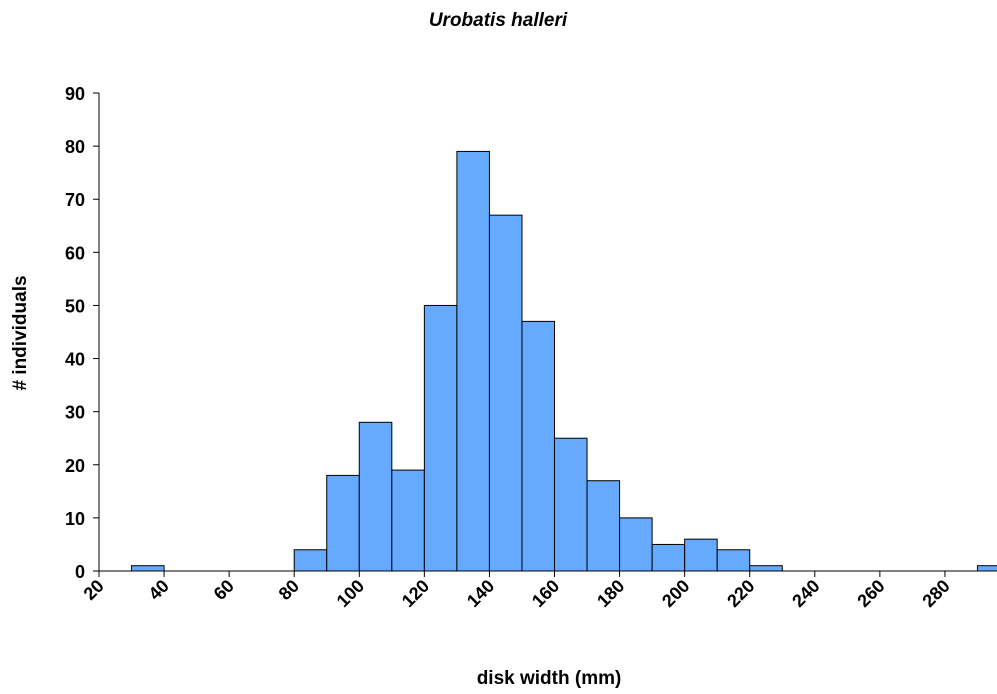 The image size is (997, 694). Describe the element at coordinates (75, 306) in the screenshot. I see `y-tick-label: 50` at that location.